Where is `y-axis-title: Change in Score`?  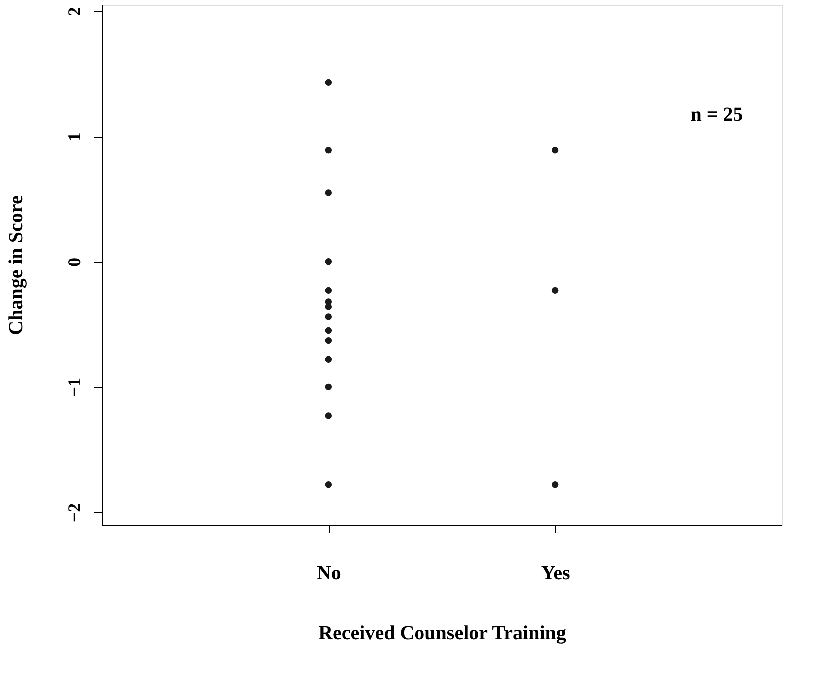
y-axis-title: Change in Score is located at coordinates (17, 266).